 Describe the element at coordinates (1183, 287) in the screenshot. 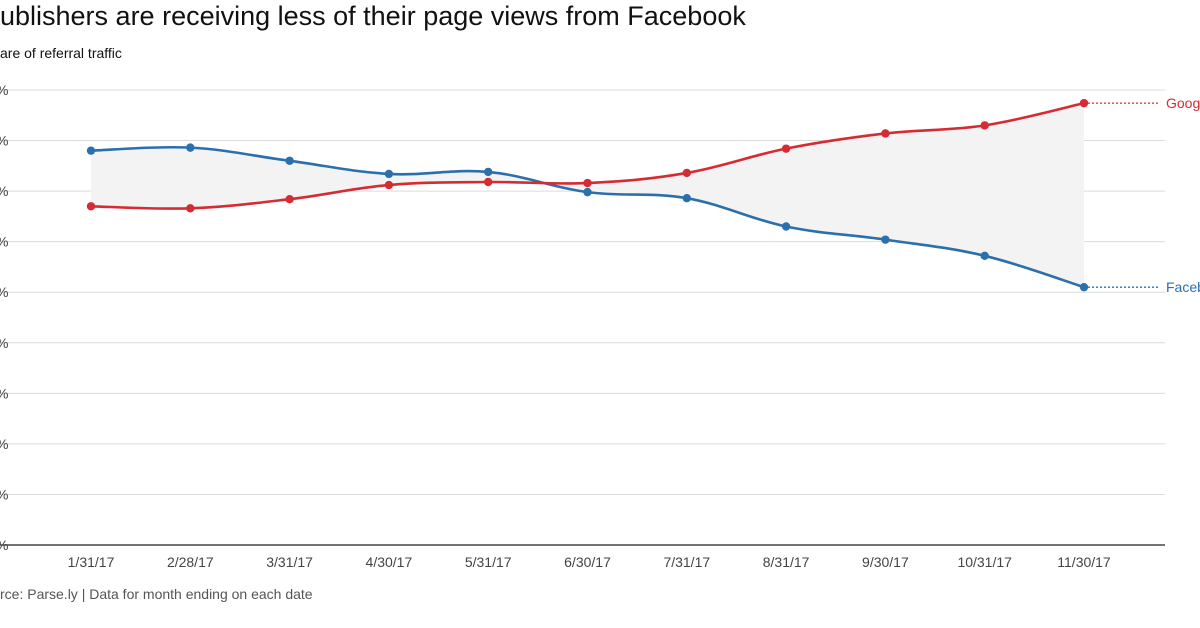

I see `series-end-label: Faceb` at that location.